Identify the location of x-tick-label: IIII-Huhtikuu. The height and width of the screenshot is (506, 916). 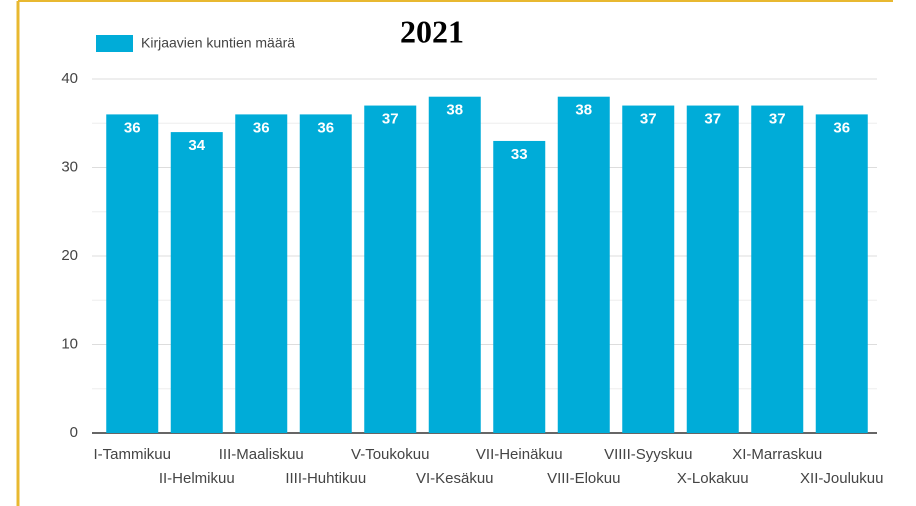
(325, 478).